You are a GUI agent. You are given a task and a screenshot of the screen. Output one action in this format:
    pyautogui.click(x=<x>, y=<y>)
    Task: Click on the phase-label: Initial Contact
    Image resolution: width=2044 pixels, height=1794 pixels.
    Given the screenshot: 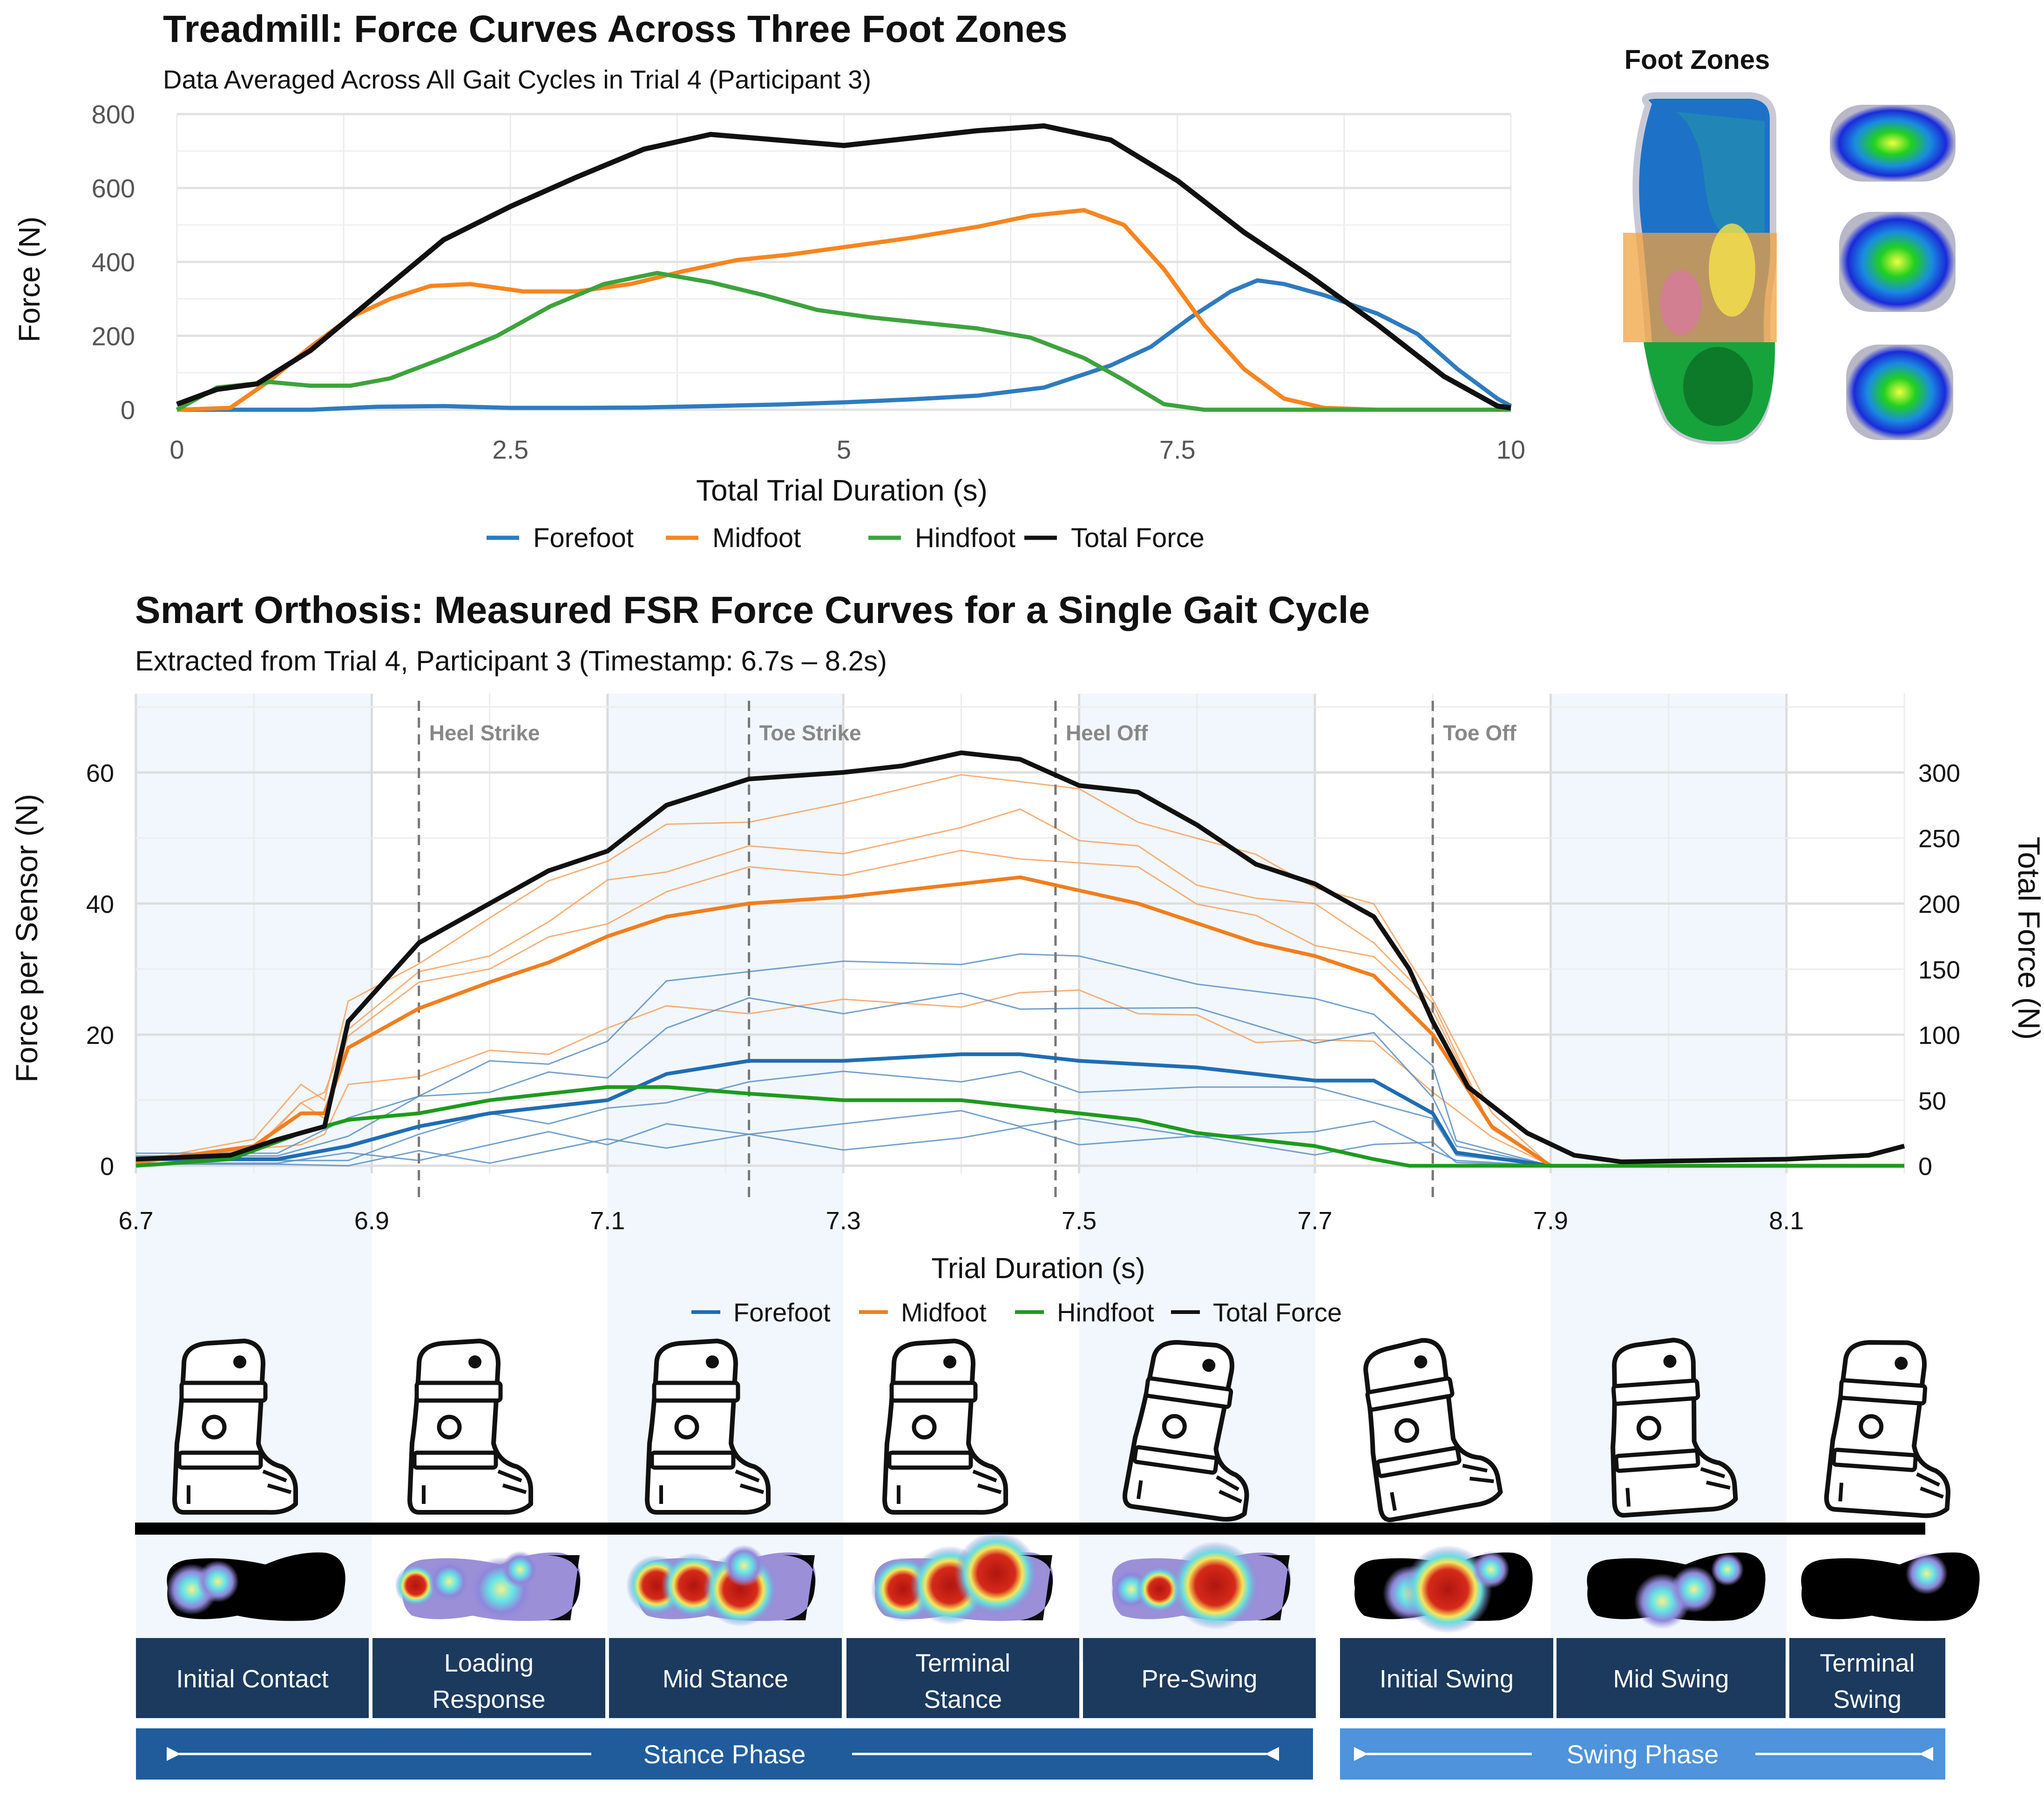 What is the action you would take?
    pyautogui.click(x=252, y=1679)
    